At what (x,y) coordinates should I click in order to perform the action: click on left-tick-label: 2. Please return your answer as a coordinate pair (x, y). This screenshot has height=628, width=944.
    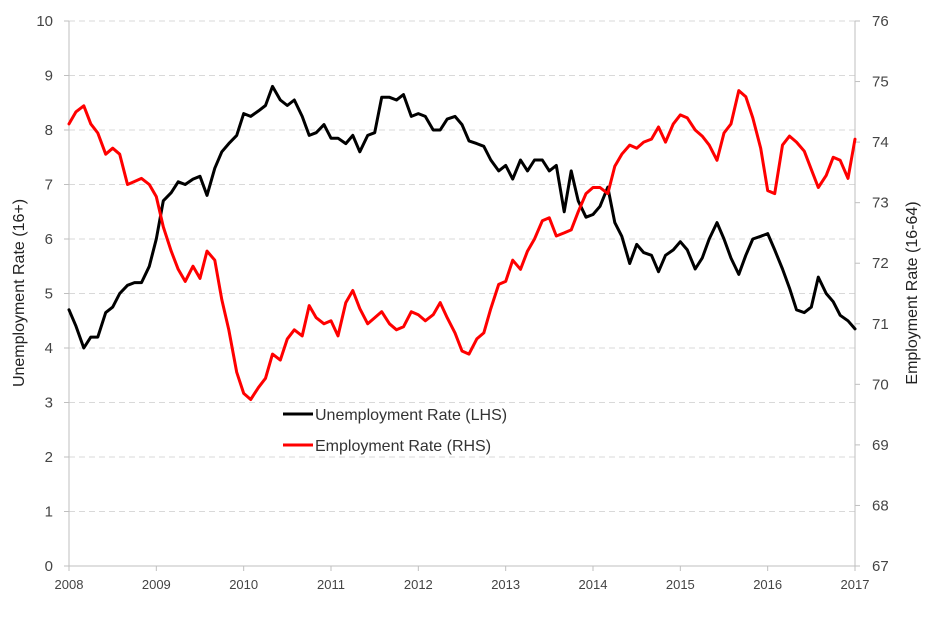
    Looking at the image, I should click on (49, 457).